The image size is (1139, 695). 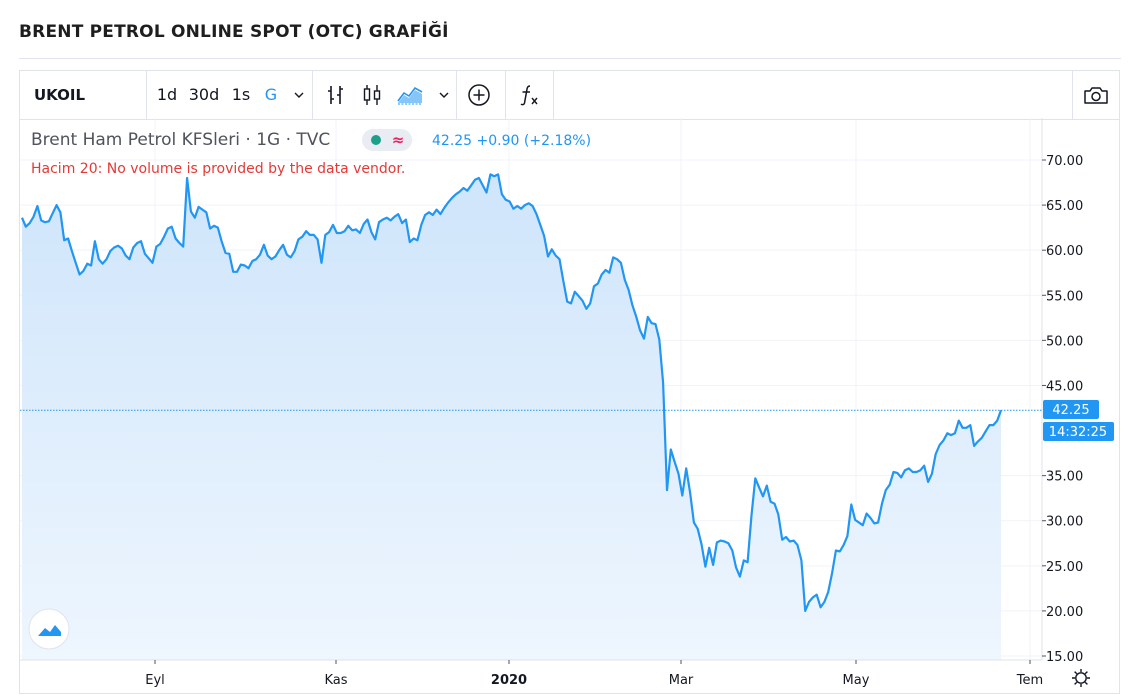 What do you see at coordinates (856, 680) in the screenshot?
I see `time-tick-label: May` at bounding box center [856, 680].